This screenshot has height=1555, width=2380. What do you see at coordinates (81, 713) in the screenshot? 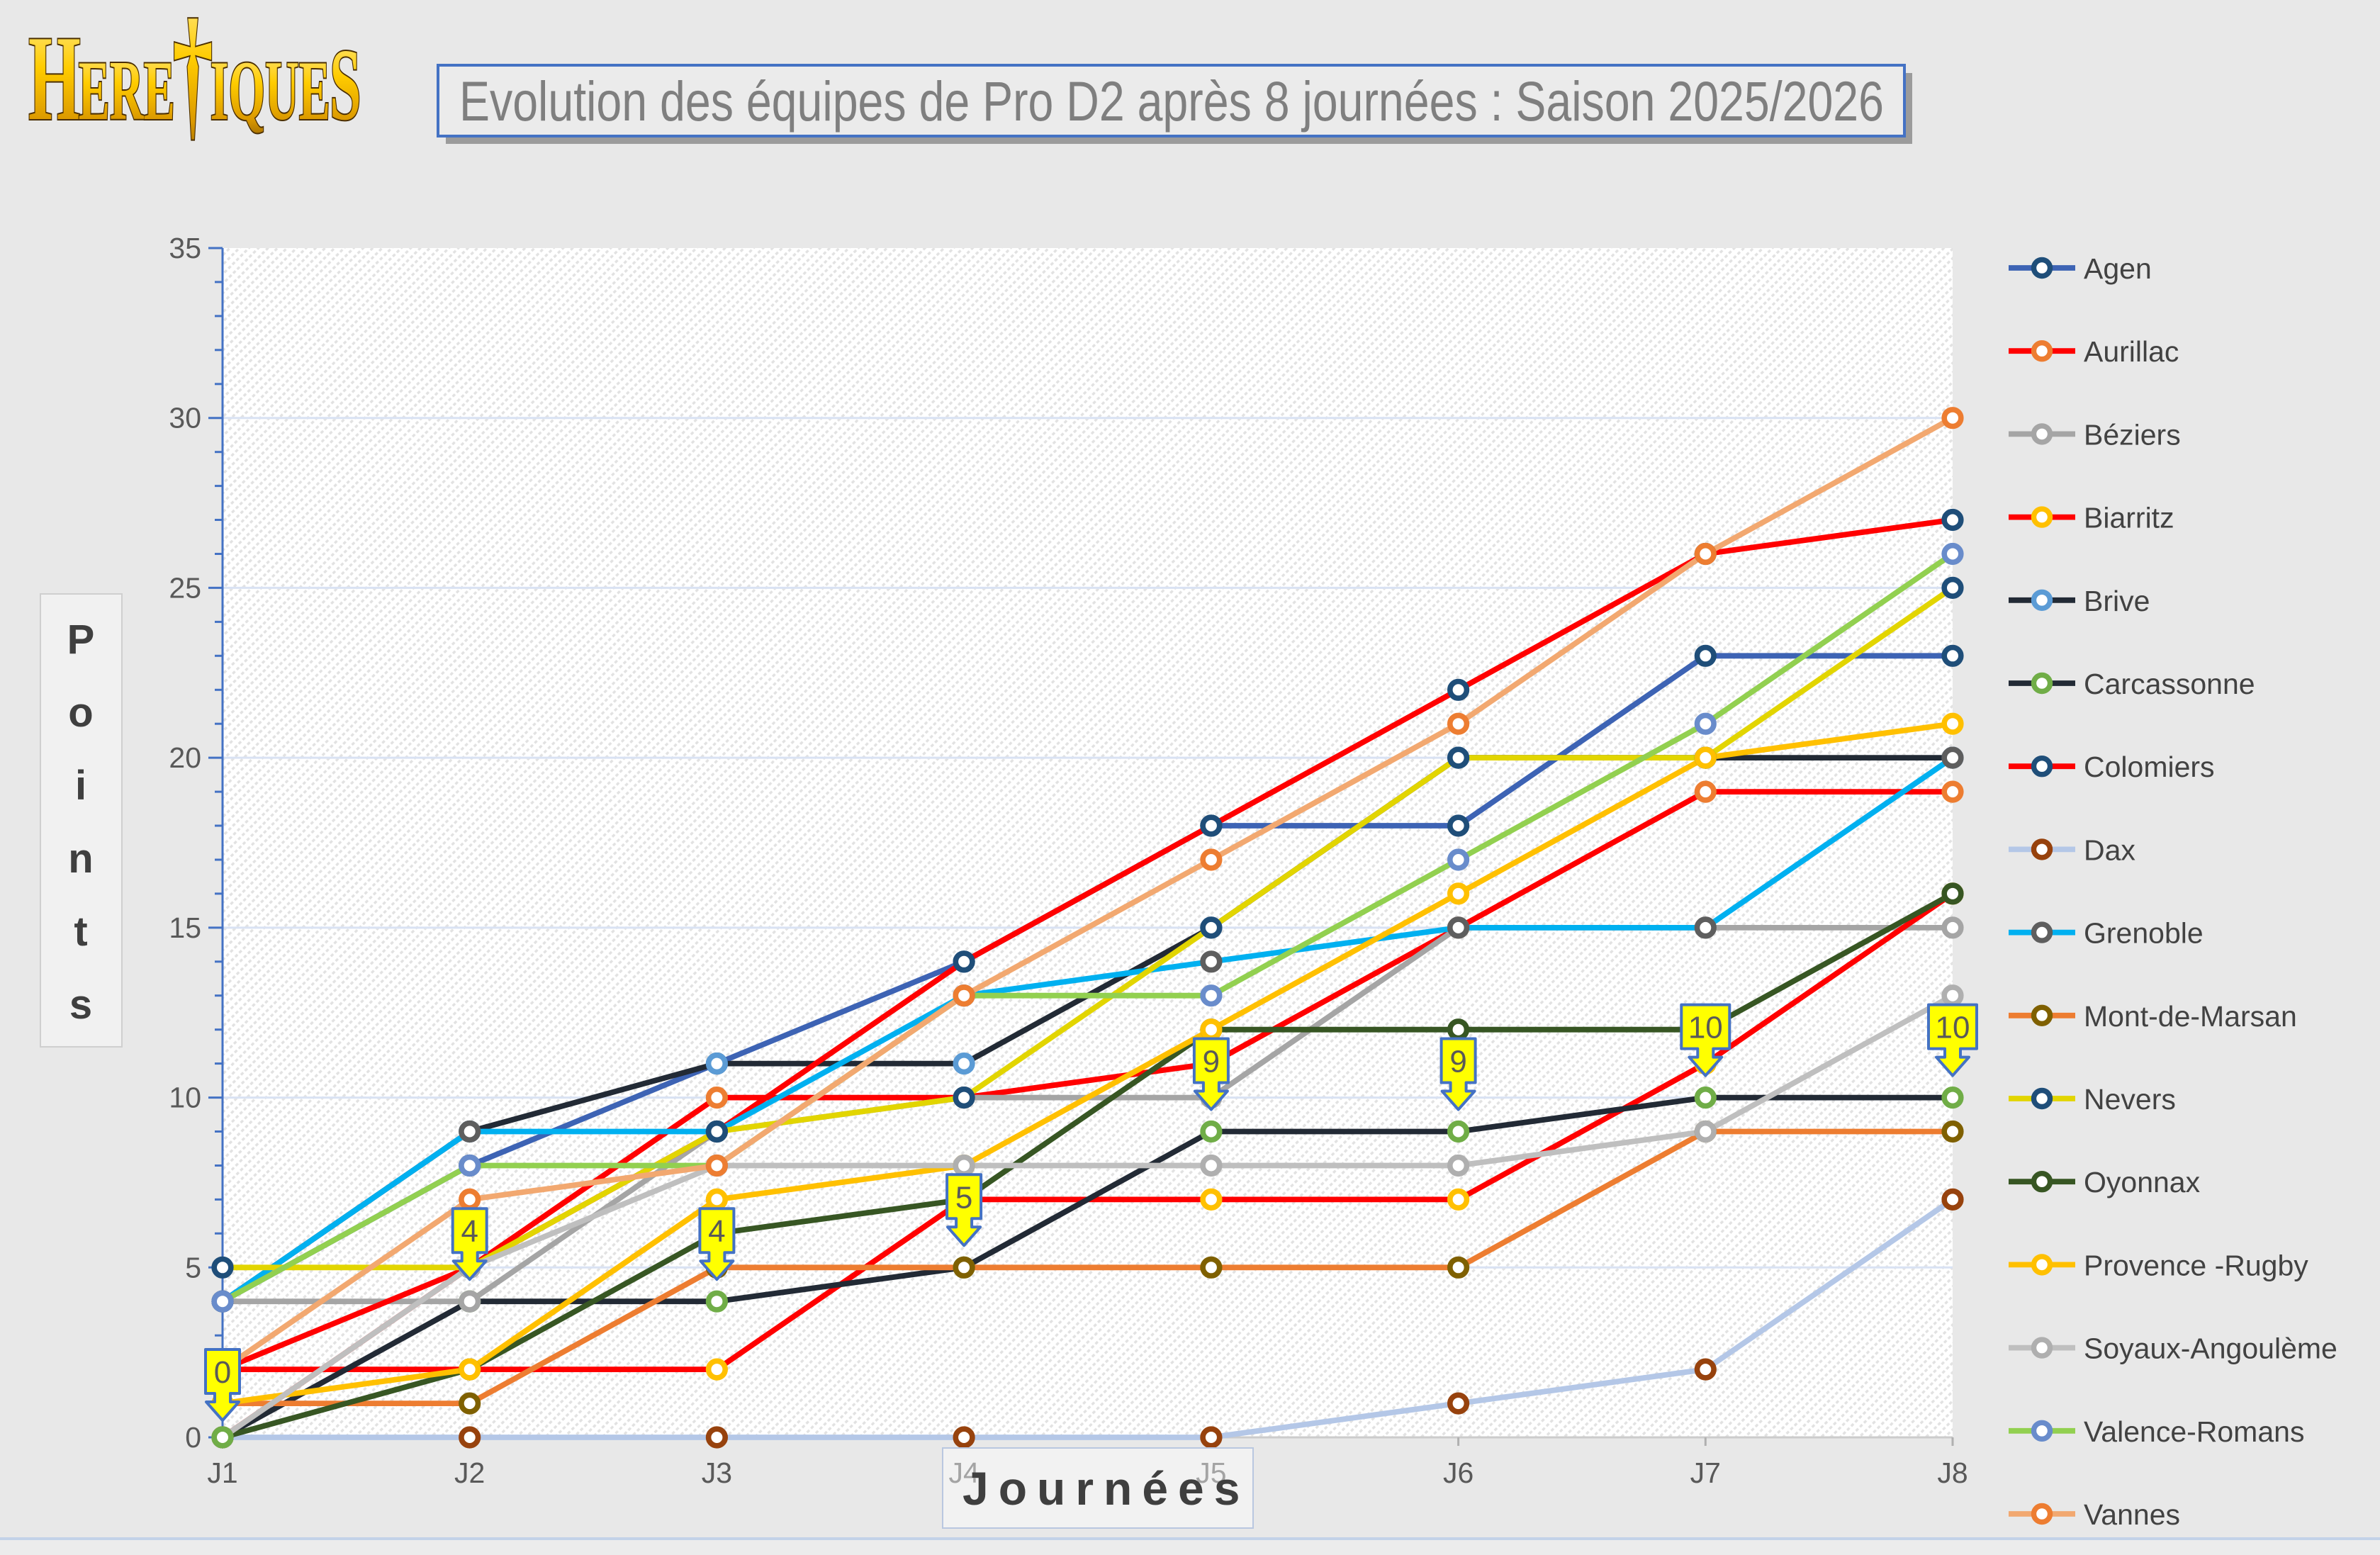
I see `svg-text: o` at bounding box center [81, 713].